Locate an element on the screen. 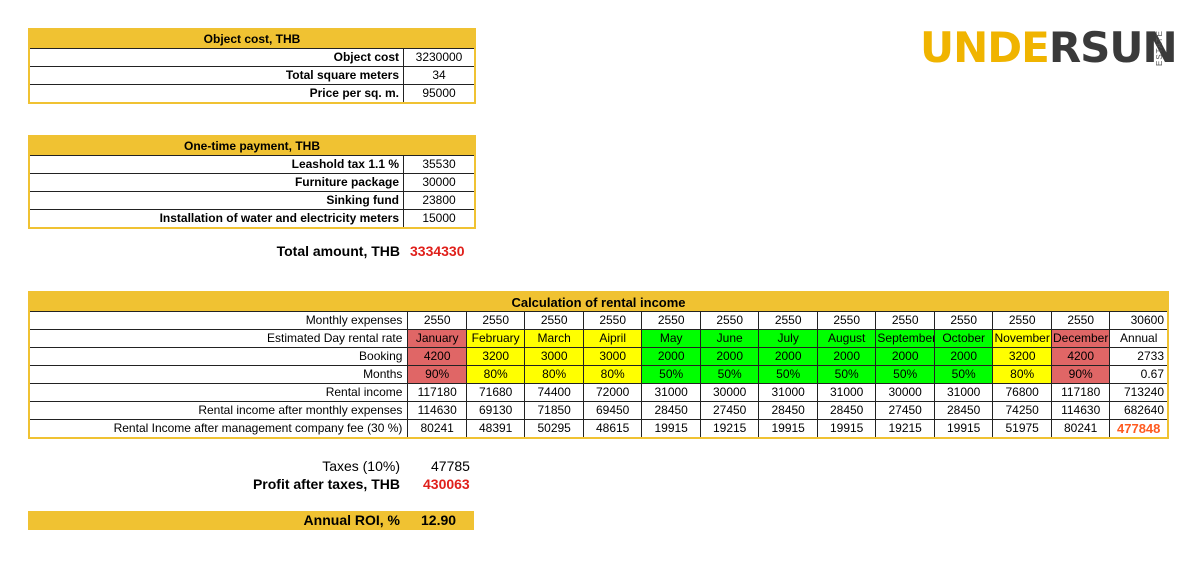 Image resolution: width=1200 pixels, height=569 pixels. rental-month-cell: 72000 is located at coordinates (612, 392).